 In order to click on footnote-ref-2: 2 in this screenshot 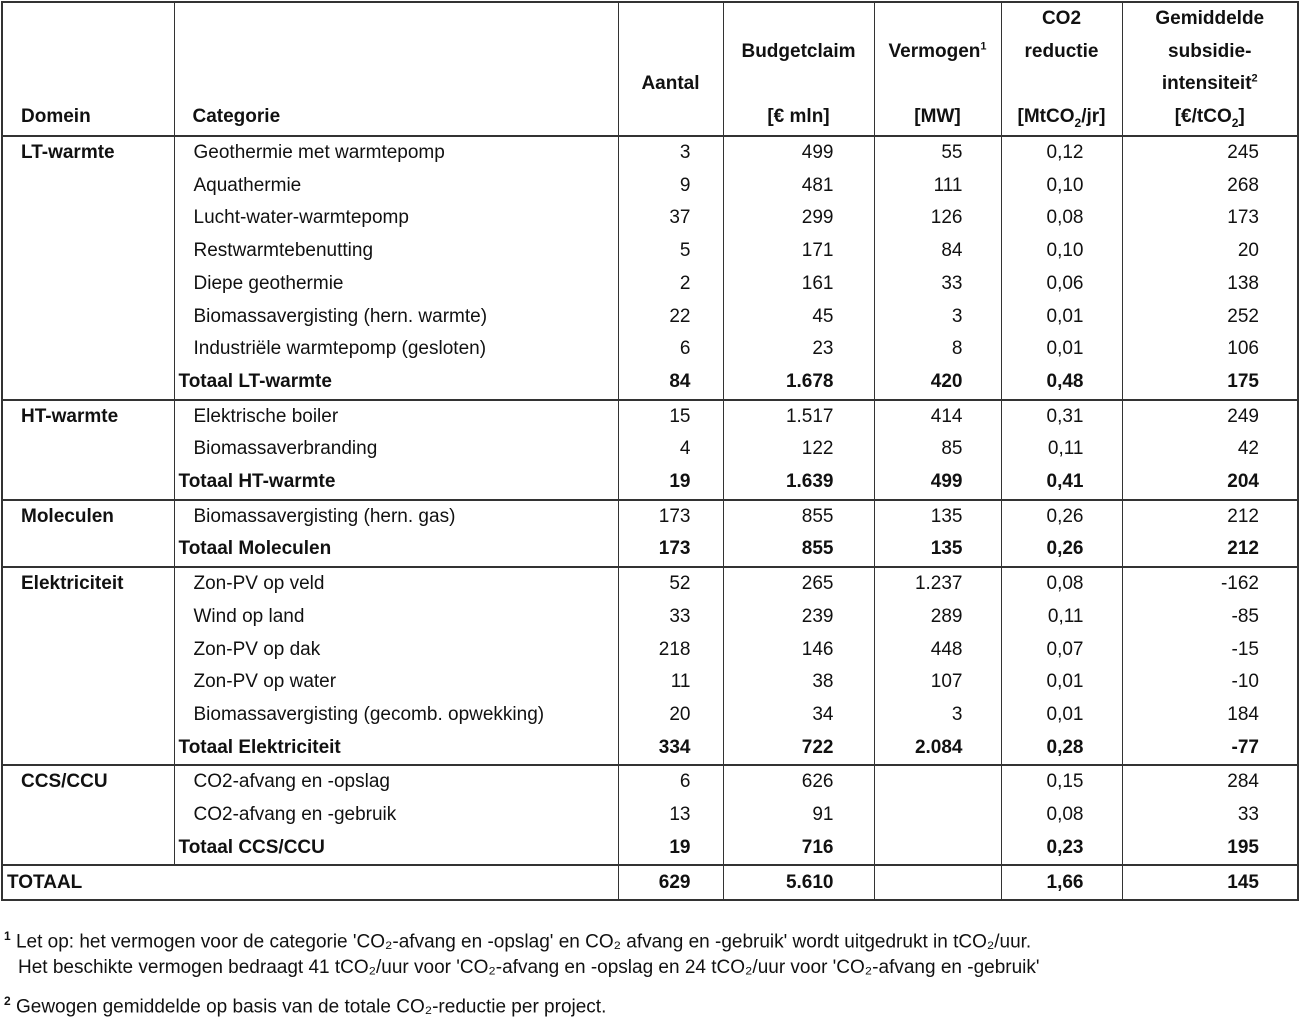, I will do `click(1254, 78)`.